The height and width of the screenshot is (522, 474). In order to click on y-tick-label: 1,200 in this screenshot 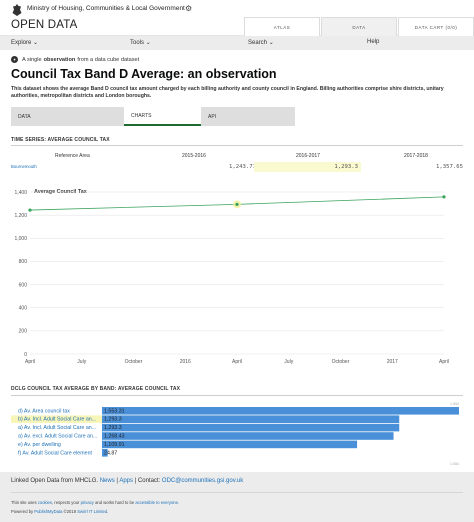, I will do `click(20, 216)`.